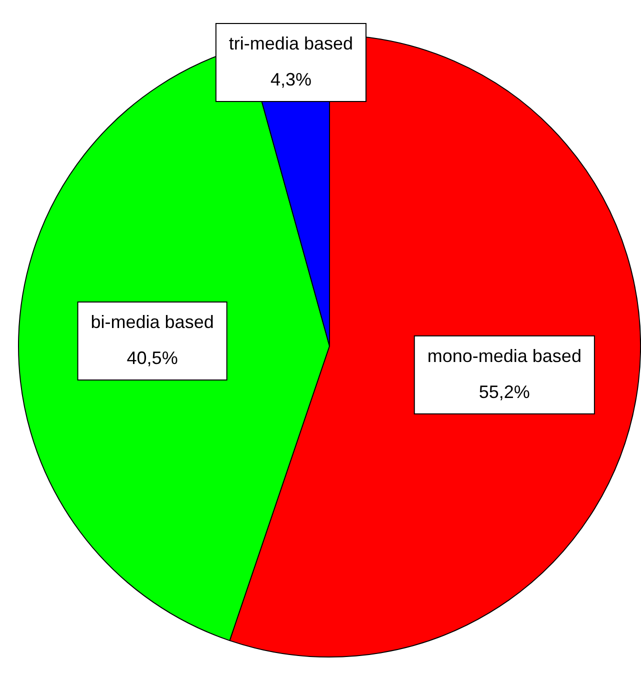  What do you see at coordinates (290, 43) in the screenshot?
I see `slice-label: tri-media based` at bounding box center [290, 43].